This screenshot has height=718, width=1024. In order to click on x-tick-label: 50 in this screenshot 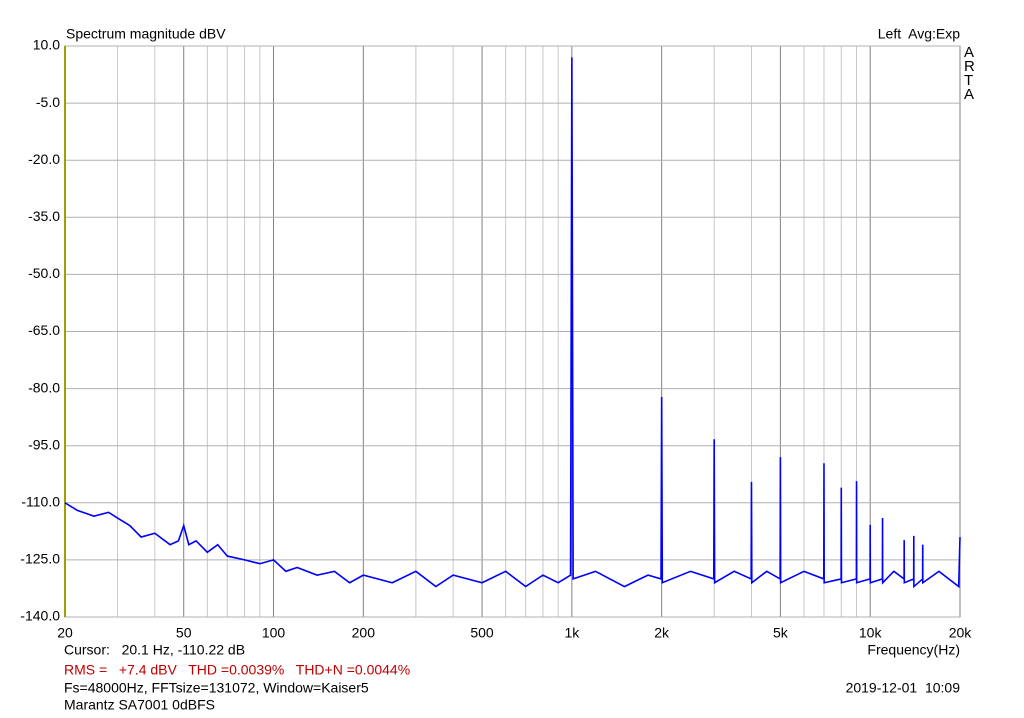, I will do `click(184, 633)`.